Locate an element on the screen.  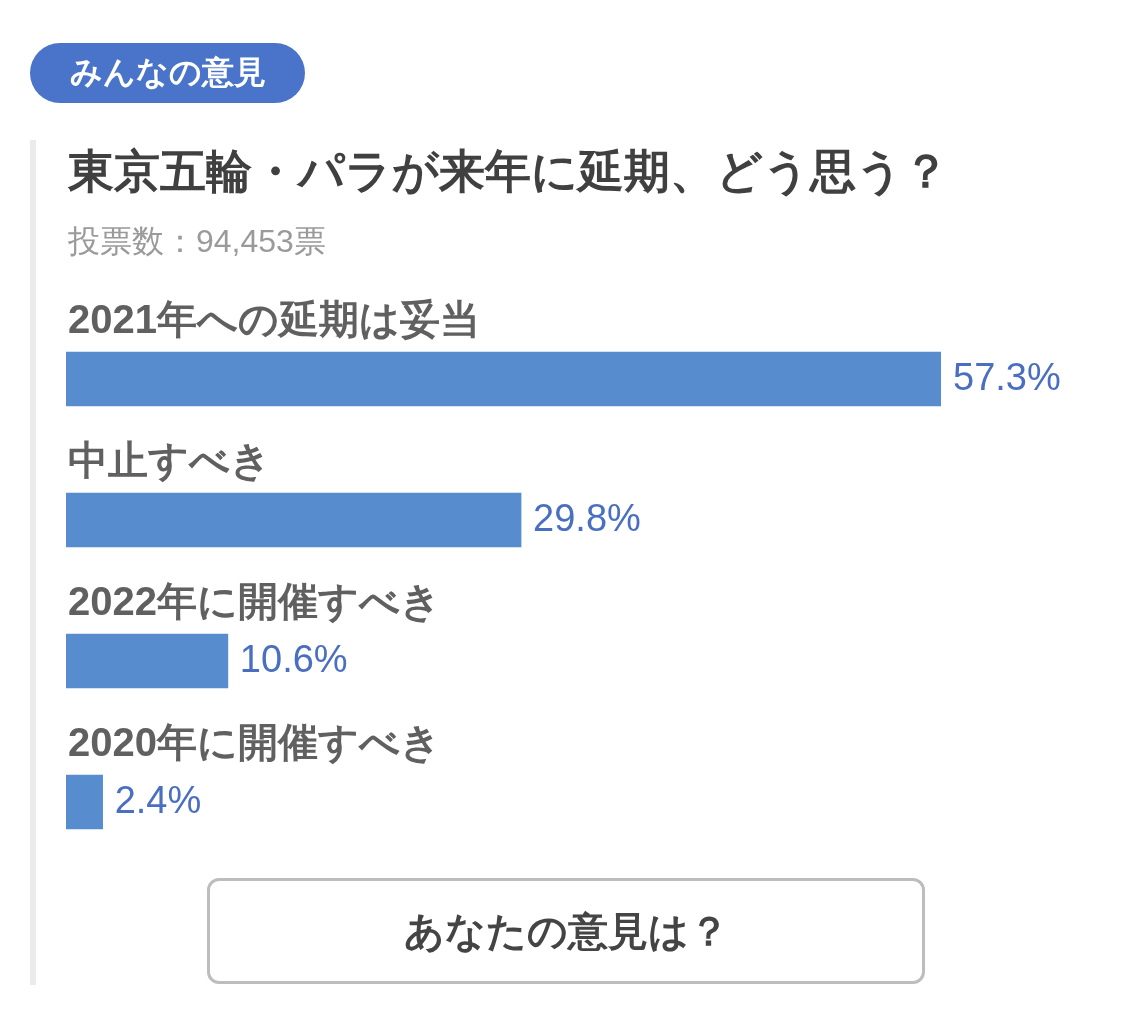
badge: みんなの意見 is located at coordinates (167, 73).